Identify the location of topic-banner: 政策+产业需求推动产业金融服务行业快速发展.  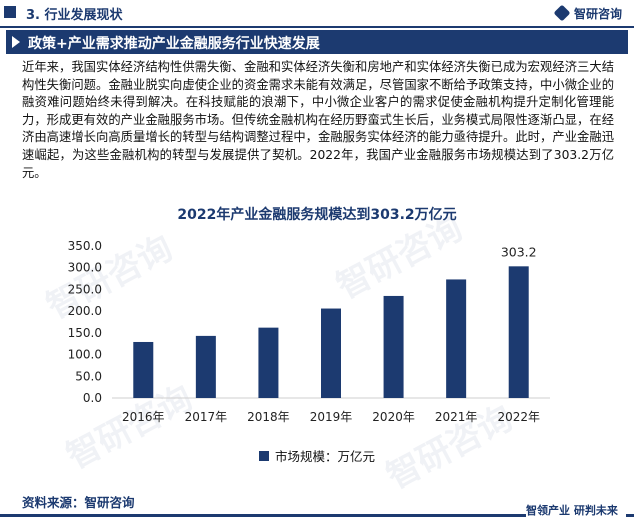
(317, 42).